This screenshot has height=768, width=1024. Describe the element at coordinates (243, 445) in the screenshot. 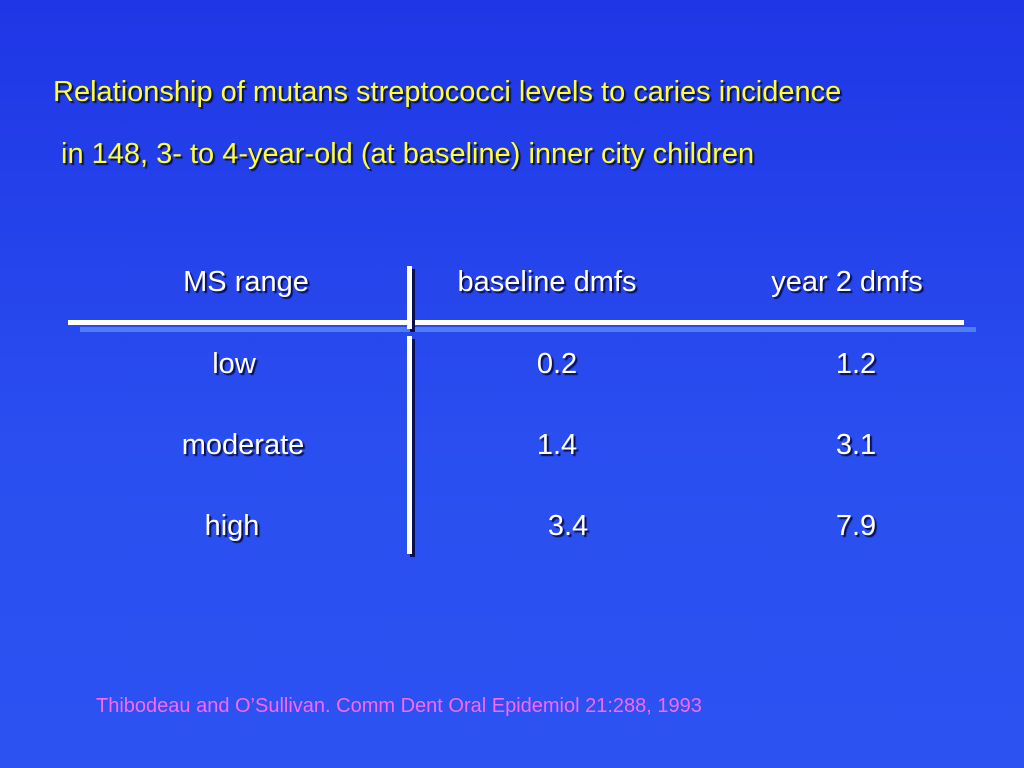

I see `row-moderate-ms-range: moderate` at that location.